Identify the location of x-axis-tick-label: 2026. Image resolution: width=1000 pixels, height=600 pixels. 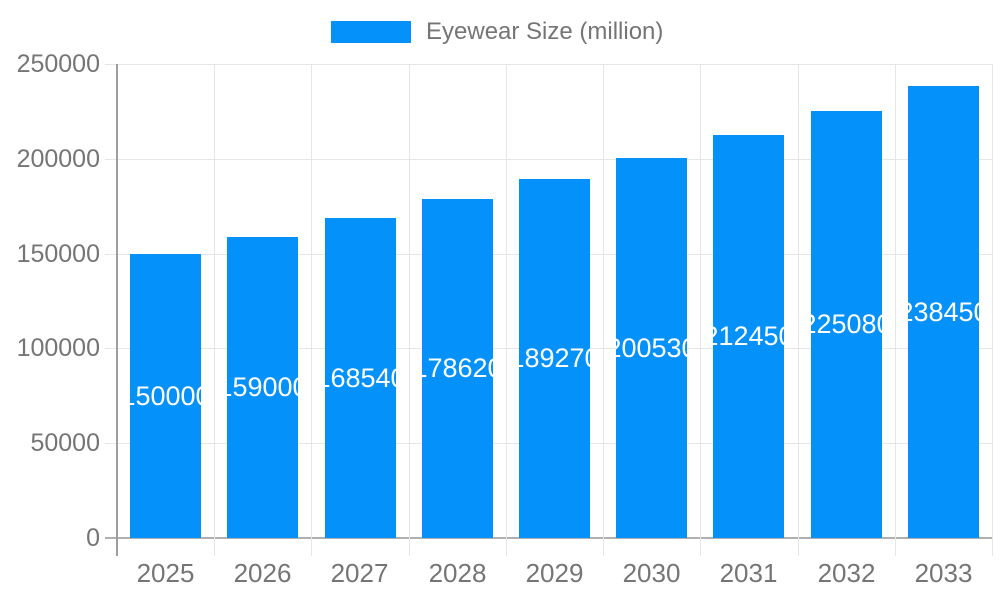
(262, 573).